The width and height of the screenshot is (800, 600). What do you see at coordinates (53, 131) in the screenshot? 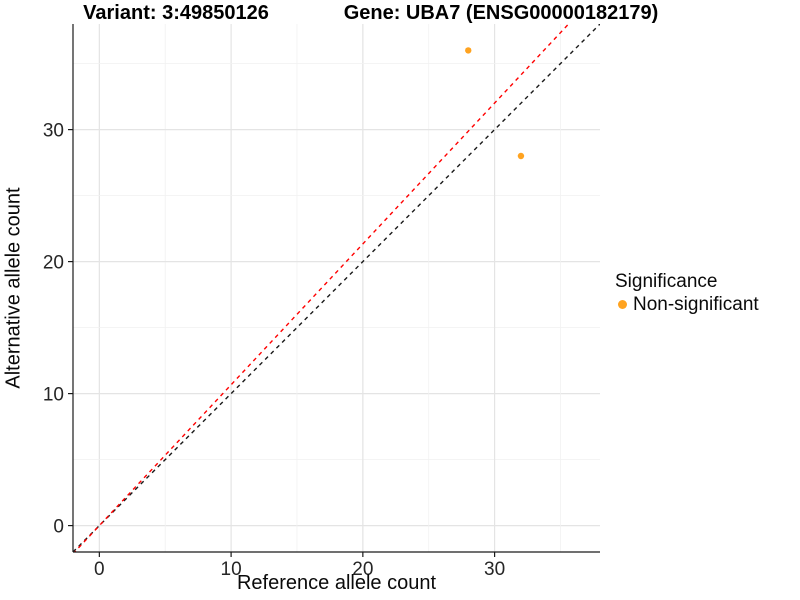
I see `y-tick-label: 30` at bounding box center [53, 131].